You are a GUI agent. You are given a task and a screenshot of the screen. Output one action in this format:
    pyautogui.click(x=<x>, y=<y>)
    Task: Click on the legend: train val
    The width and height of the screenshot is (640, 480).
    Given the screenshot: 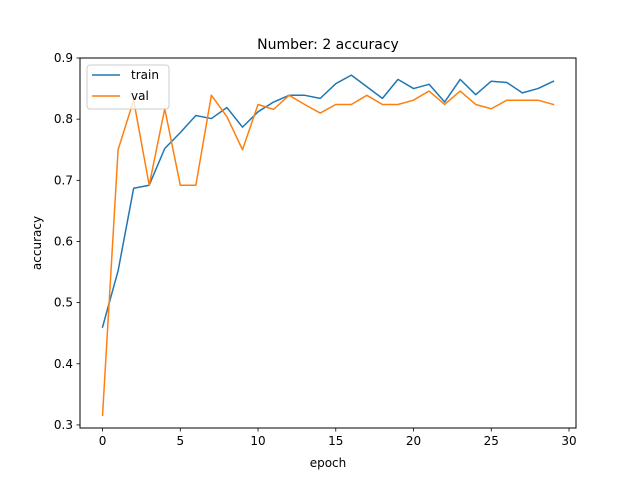 What is the action you would take?
    pyautogui.click(x=128, y=87)
    